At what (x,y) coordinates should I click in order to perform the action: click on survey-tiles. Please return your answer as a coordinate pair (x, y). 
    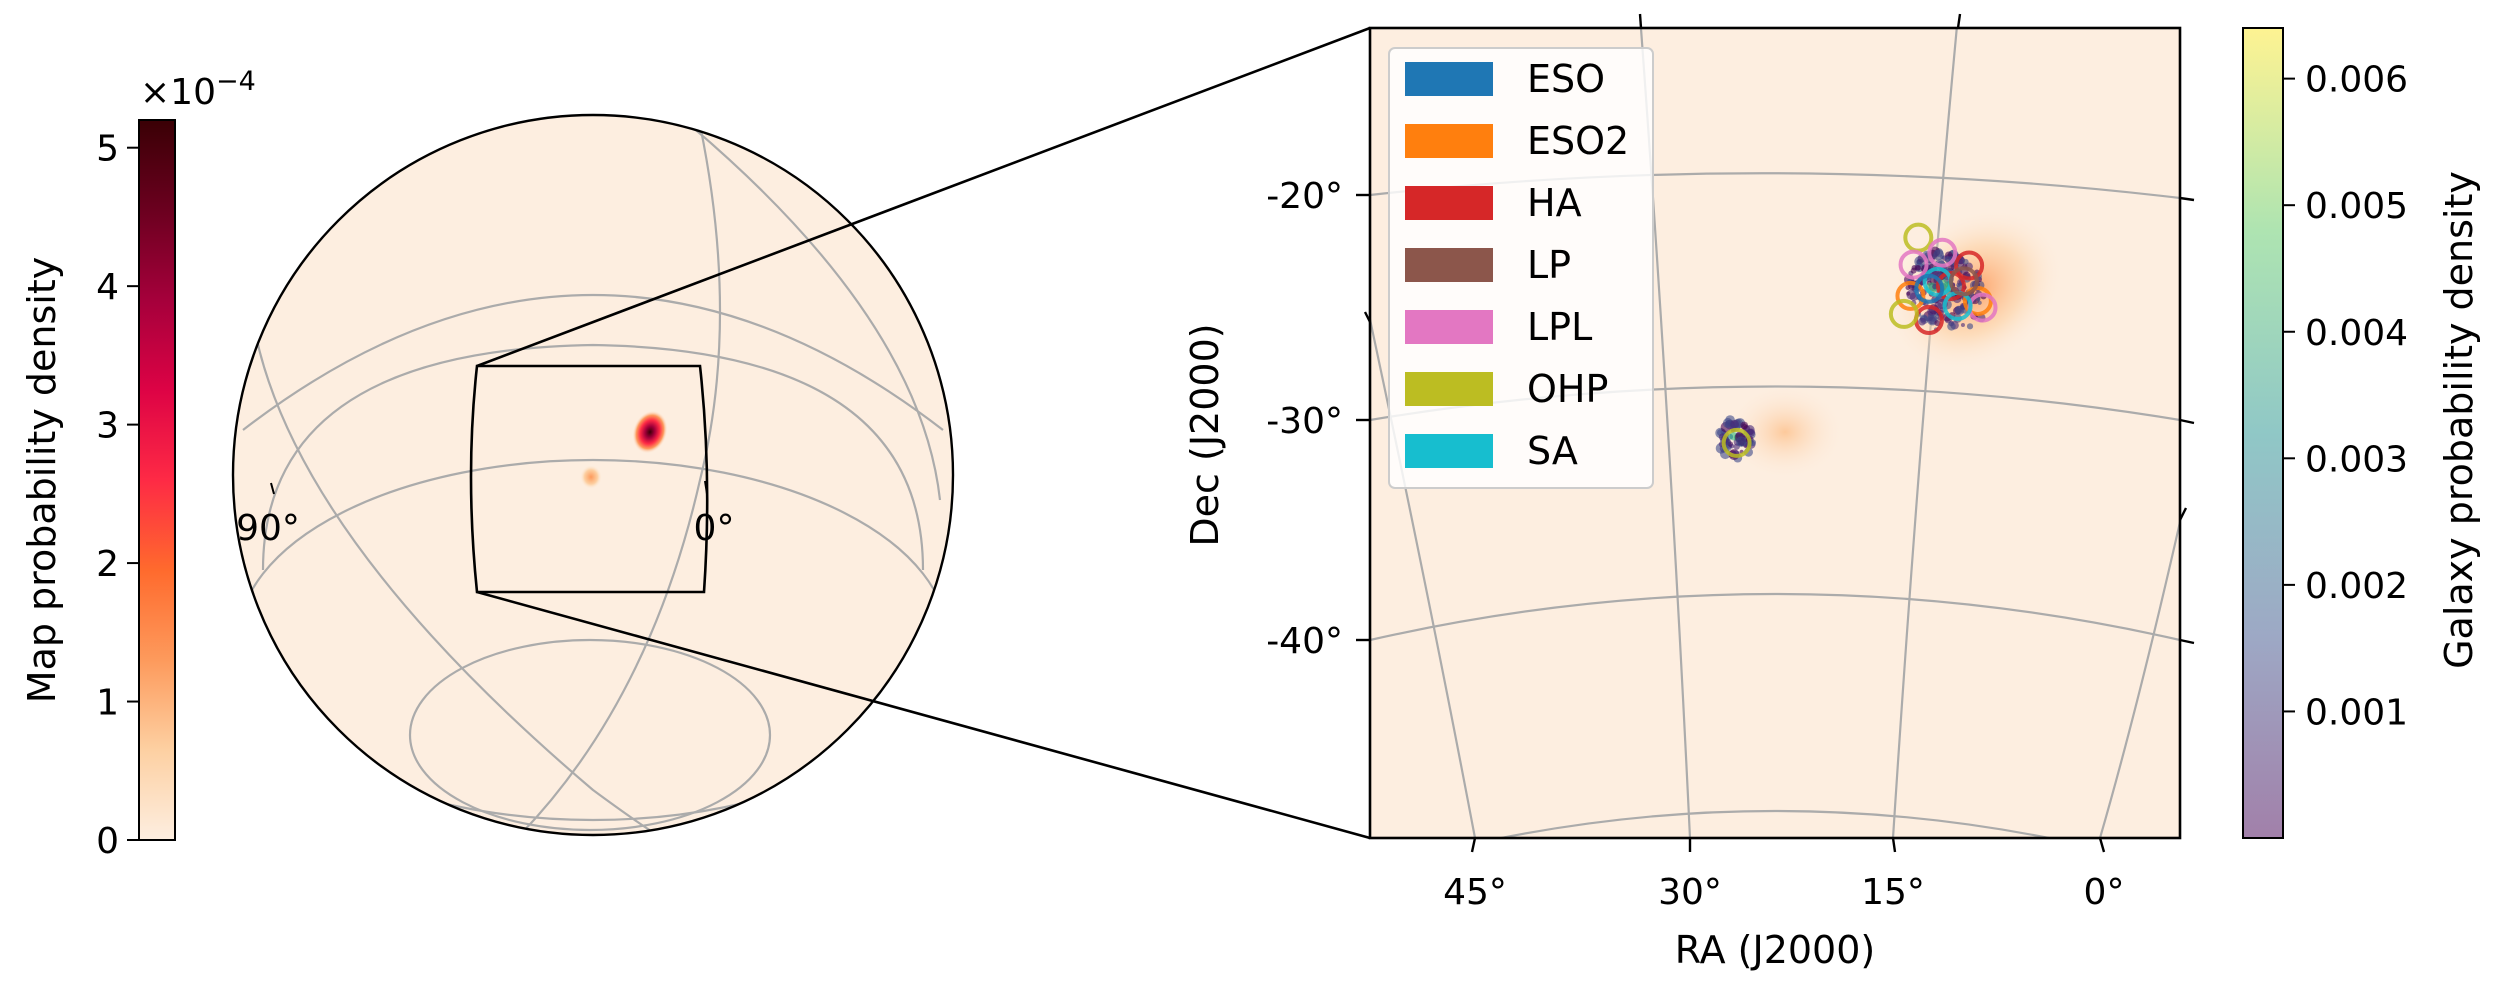
    Looking at the image, I should click on (1859, 340).